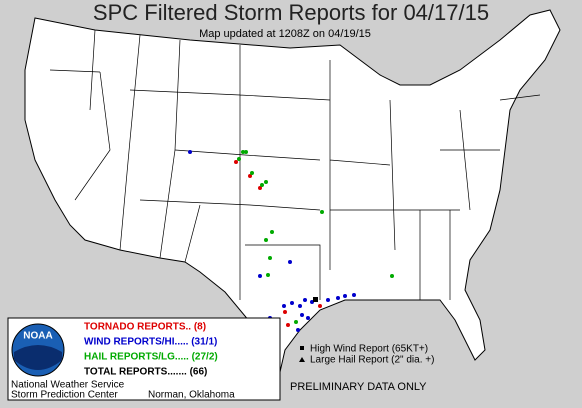 The image size is (582, 408). I want to click on large-hail-symbol, so click(302, 359).